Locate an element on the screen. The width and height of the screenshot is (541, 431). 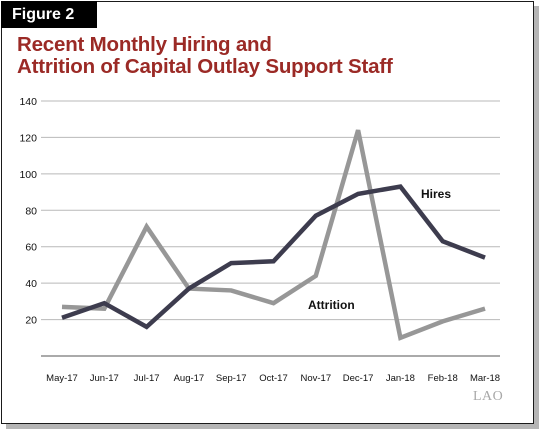
y-tick-label: 40 is located at coordinates (31, 284).